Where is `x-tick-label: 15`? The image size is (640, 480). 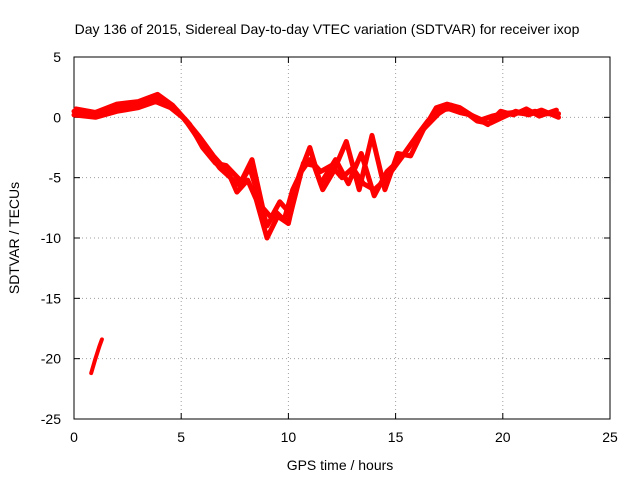 x-tick-label: 15 is located at coordinates (396, 437).